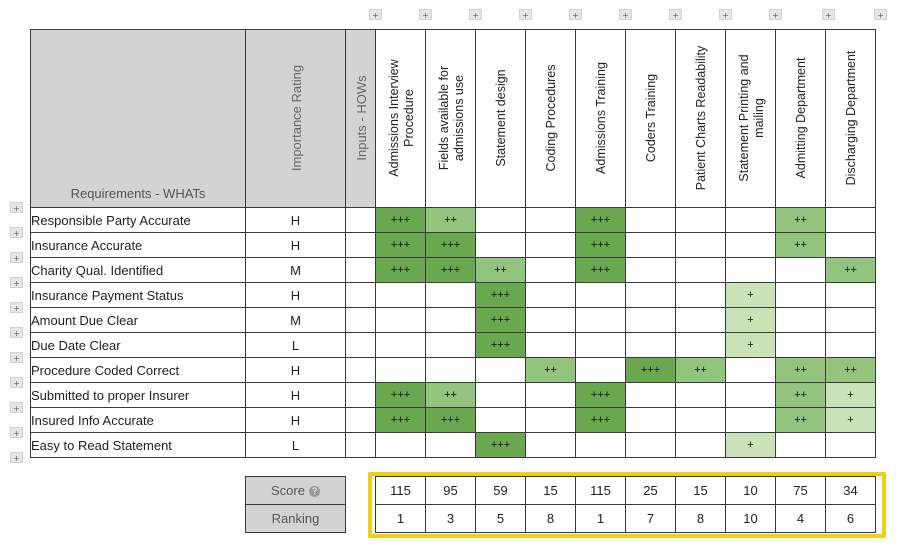 Image resolution: width=901 pixels, height=552 pixels. What do you see at coordinates (314, 492) in the screenshot?
I see `help-icon: ?` at bounding box center [314, 492].